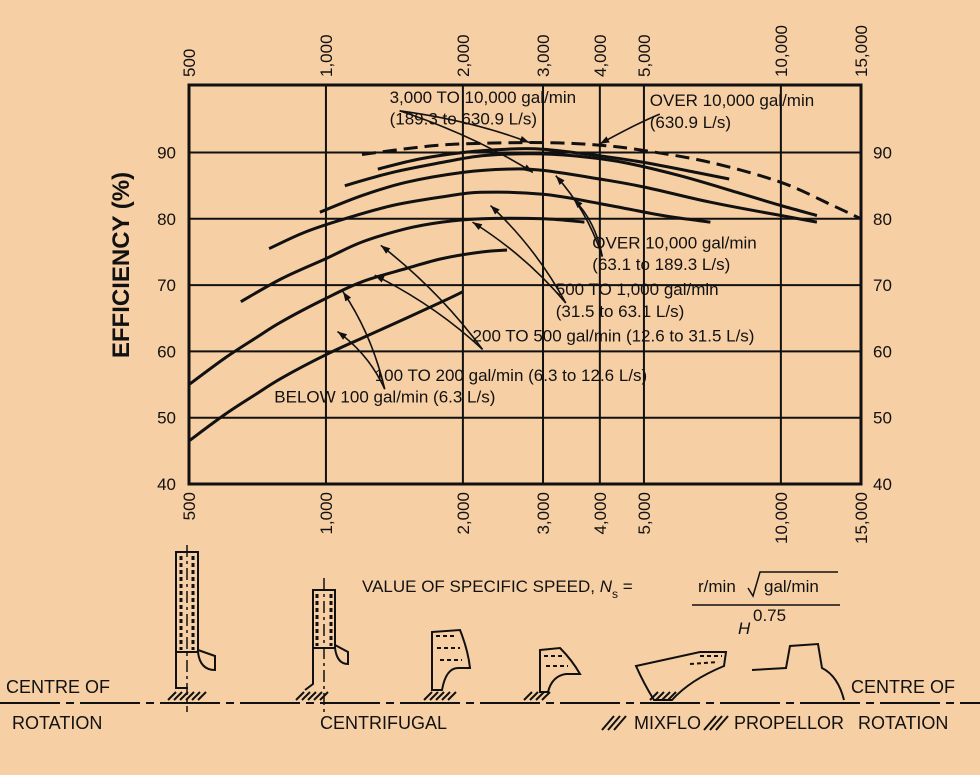 The width and height of the screenshot is (980, 775). What do you see at coordinates (553, 164) in the screenshot?
I see `efficiency-curve-s7` at bounding box center [553, 164].